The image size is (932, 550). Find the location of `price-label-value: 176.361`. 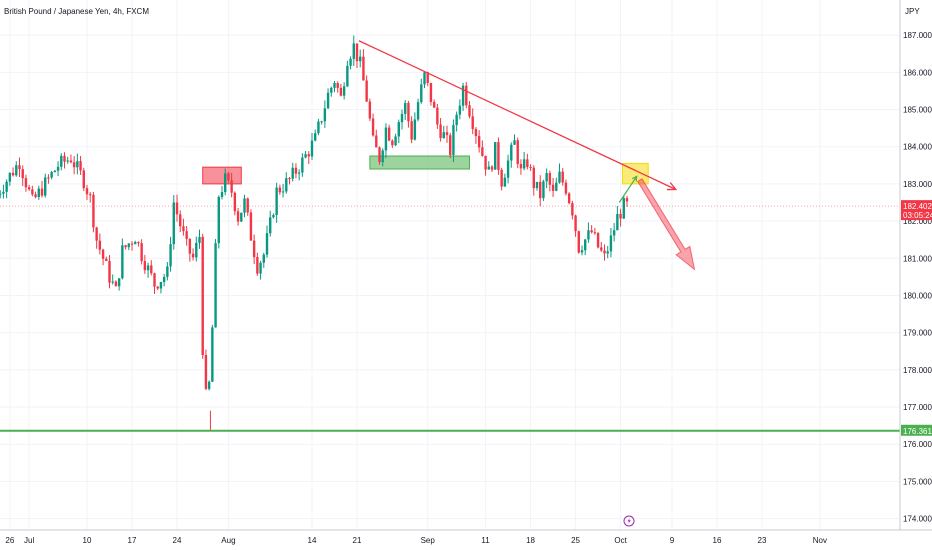

price-label-value: 176.361 is located at coordinates (917, 431).